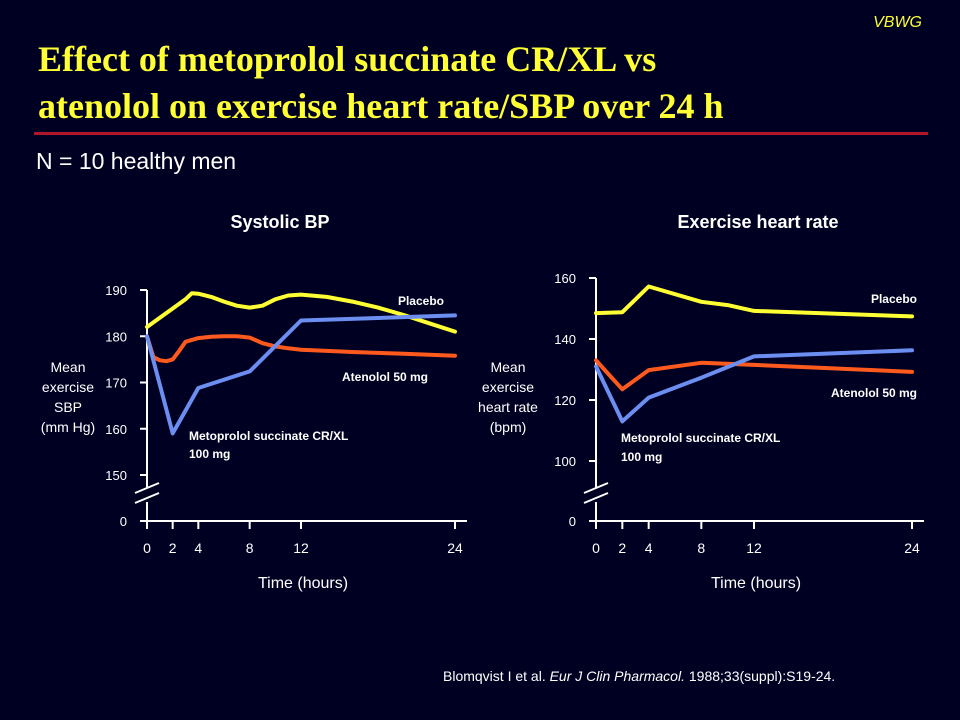 The height and width of the screenshot is (720, 960). I want to click on y-axis-label-line: heart rate, so click(508, 407).